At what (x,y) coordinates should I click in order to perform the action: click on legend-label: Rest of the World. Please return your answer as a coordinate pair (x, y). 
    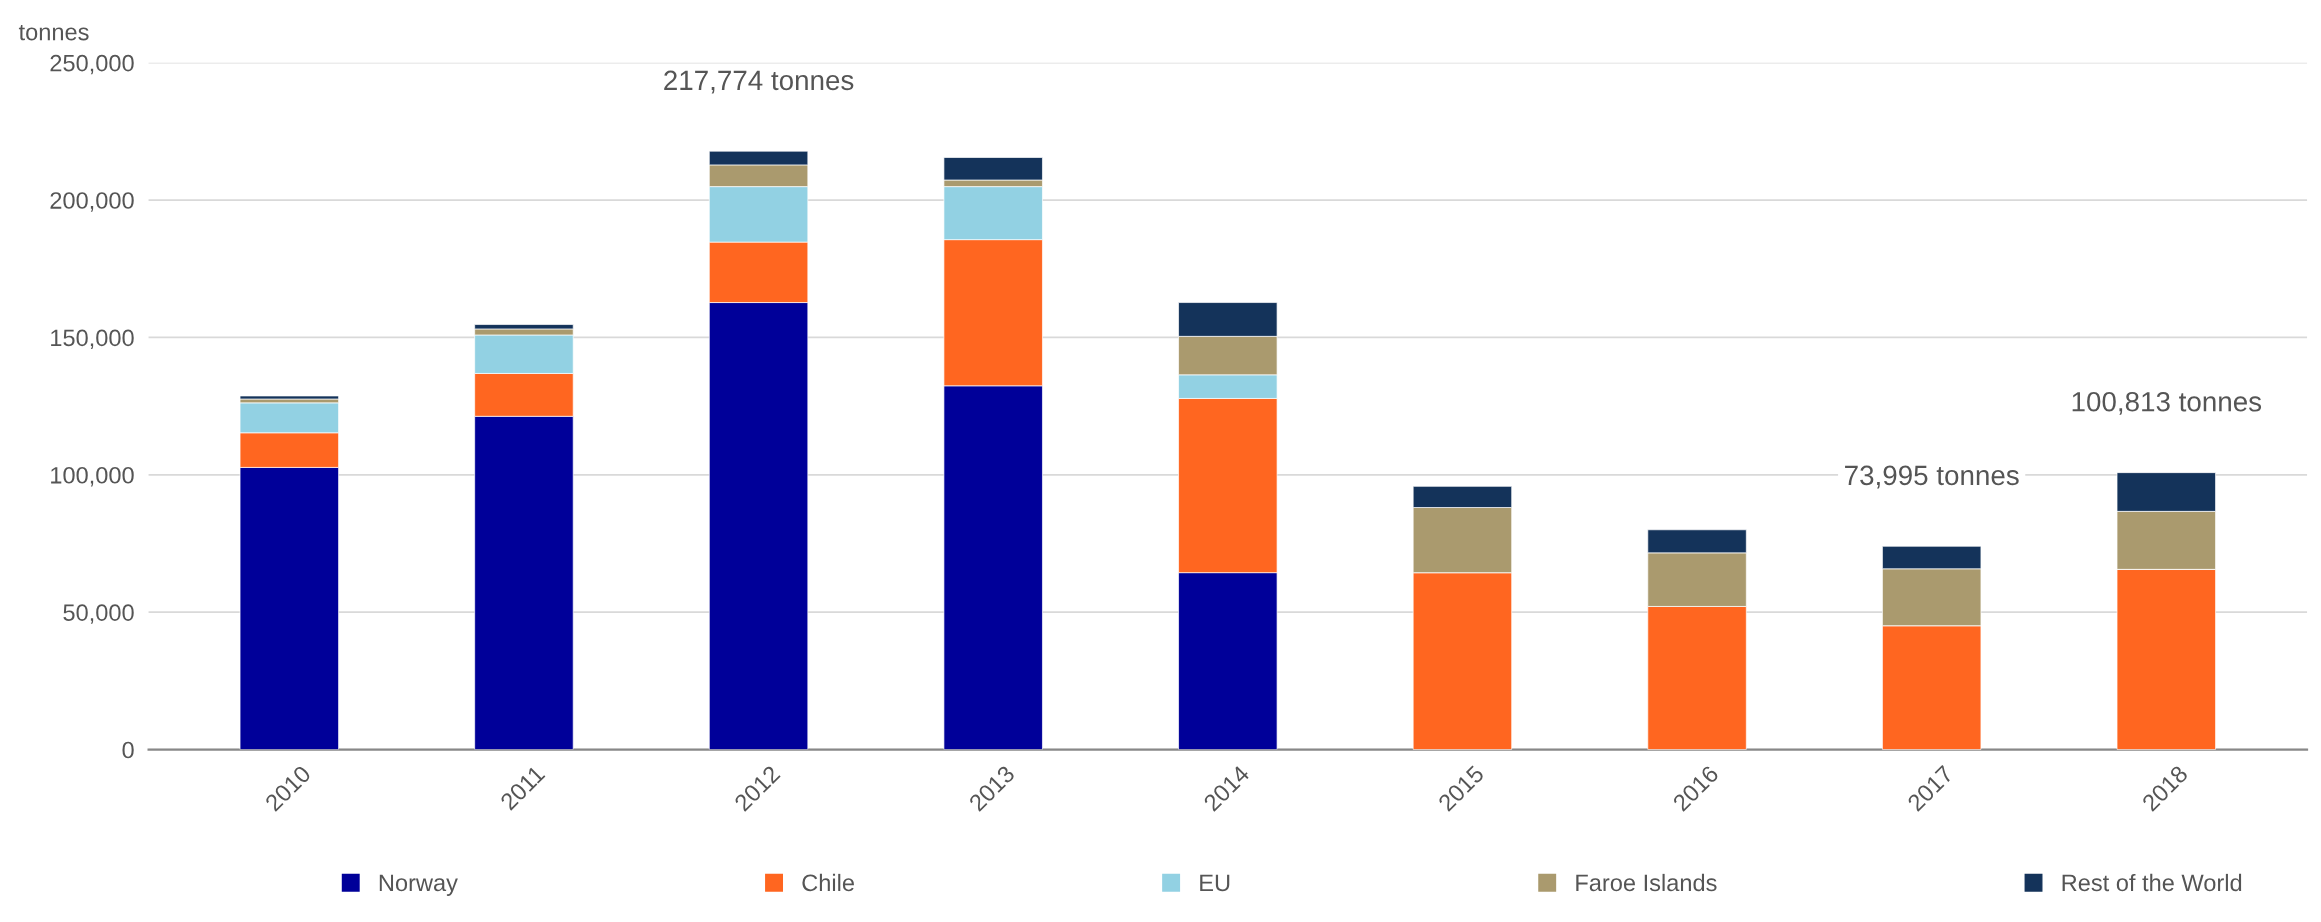
    Looking at the image, I should click on (2152, 882).